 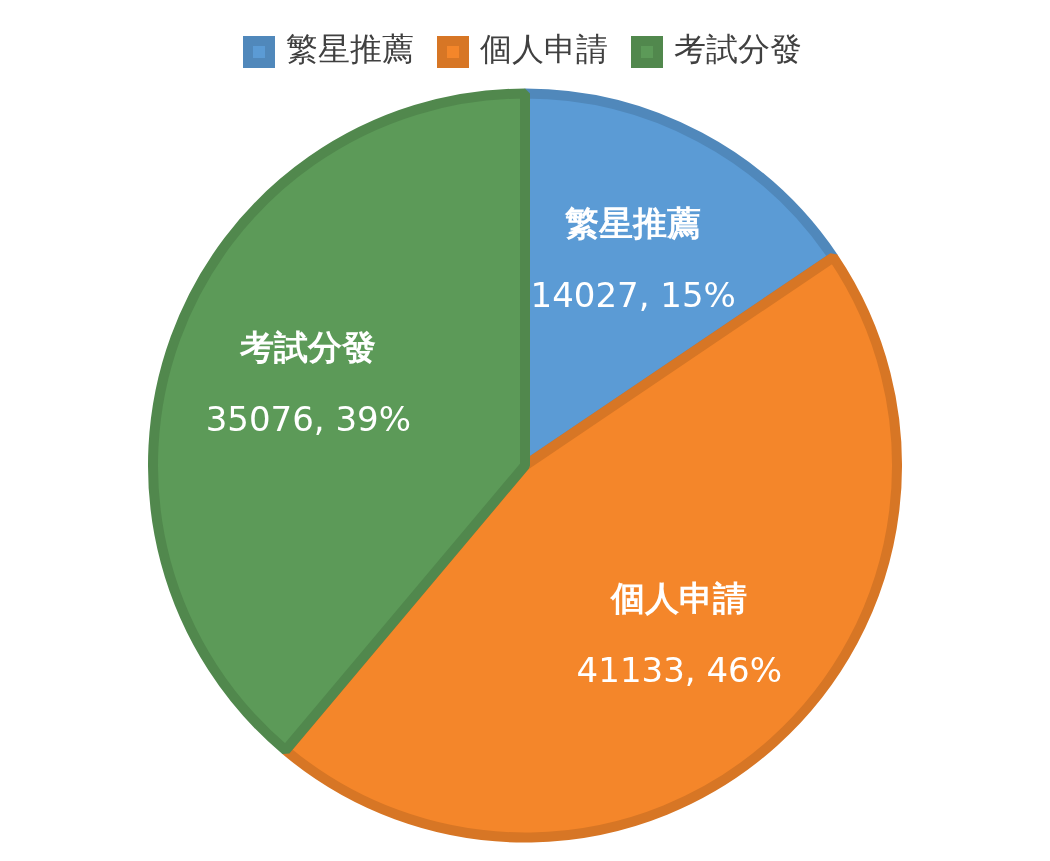 I want to click on data-label: 35076, 39%, so click(x=308, y=419).